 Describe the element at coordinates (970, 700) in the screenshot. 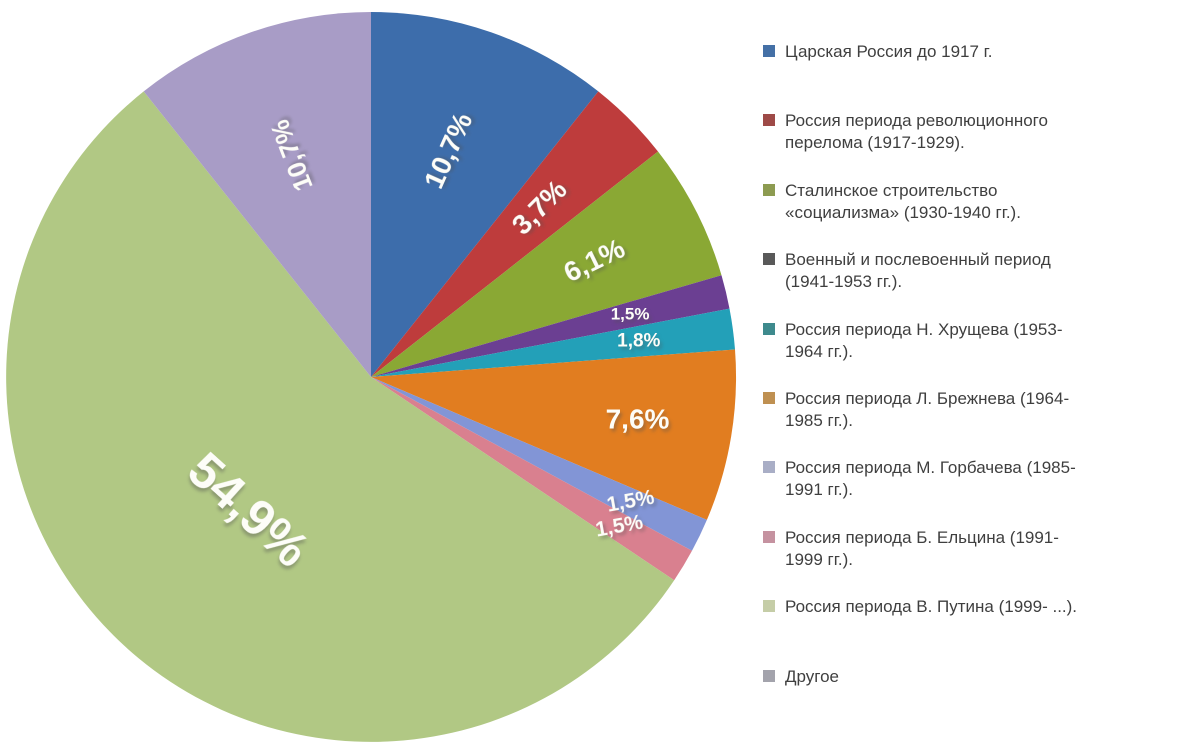

I see `legend-item: Другое` at that location.